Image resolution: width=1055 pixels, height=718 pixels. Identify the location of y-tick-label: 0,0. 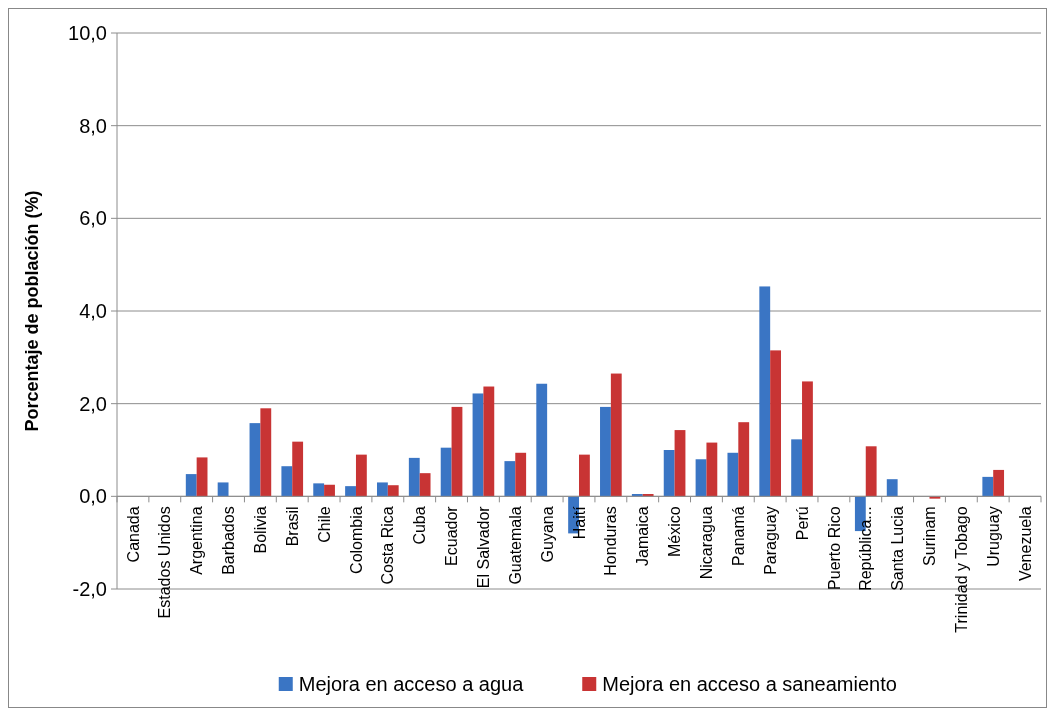
(93, 496).